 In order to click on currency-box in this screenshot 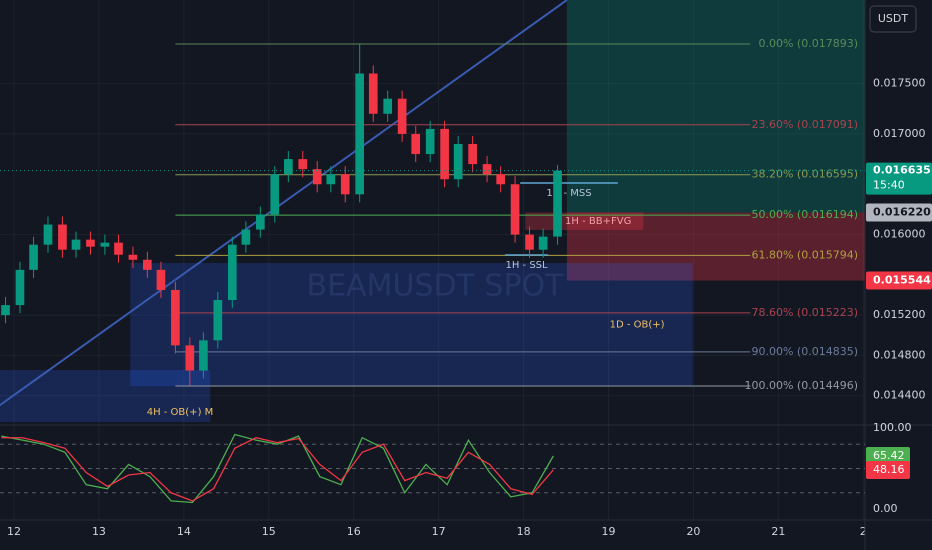, I will do `click(893, 19)`.